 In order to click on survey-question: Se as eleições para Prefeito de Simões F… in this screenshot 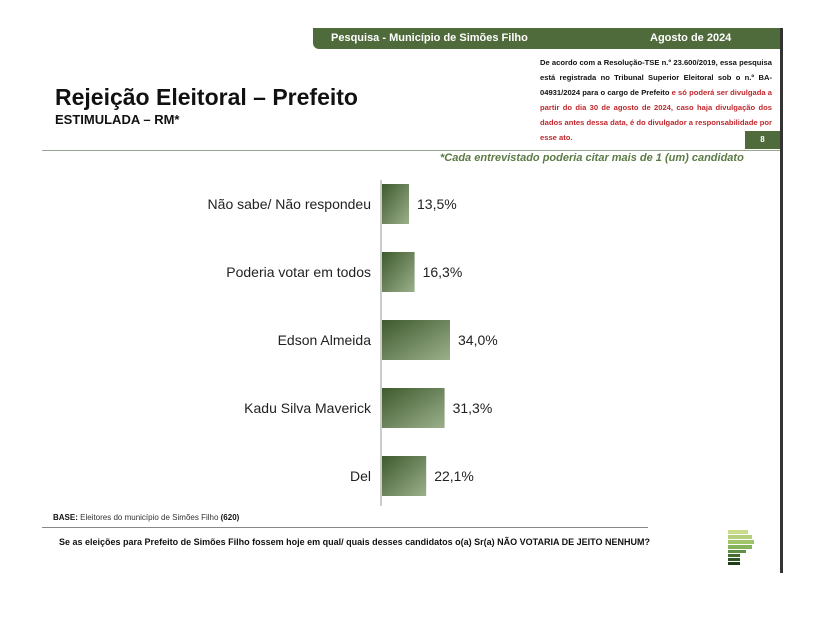, I will do `click(354, 542)`.